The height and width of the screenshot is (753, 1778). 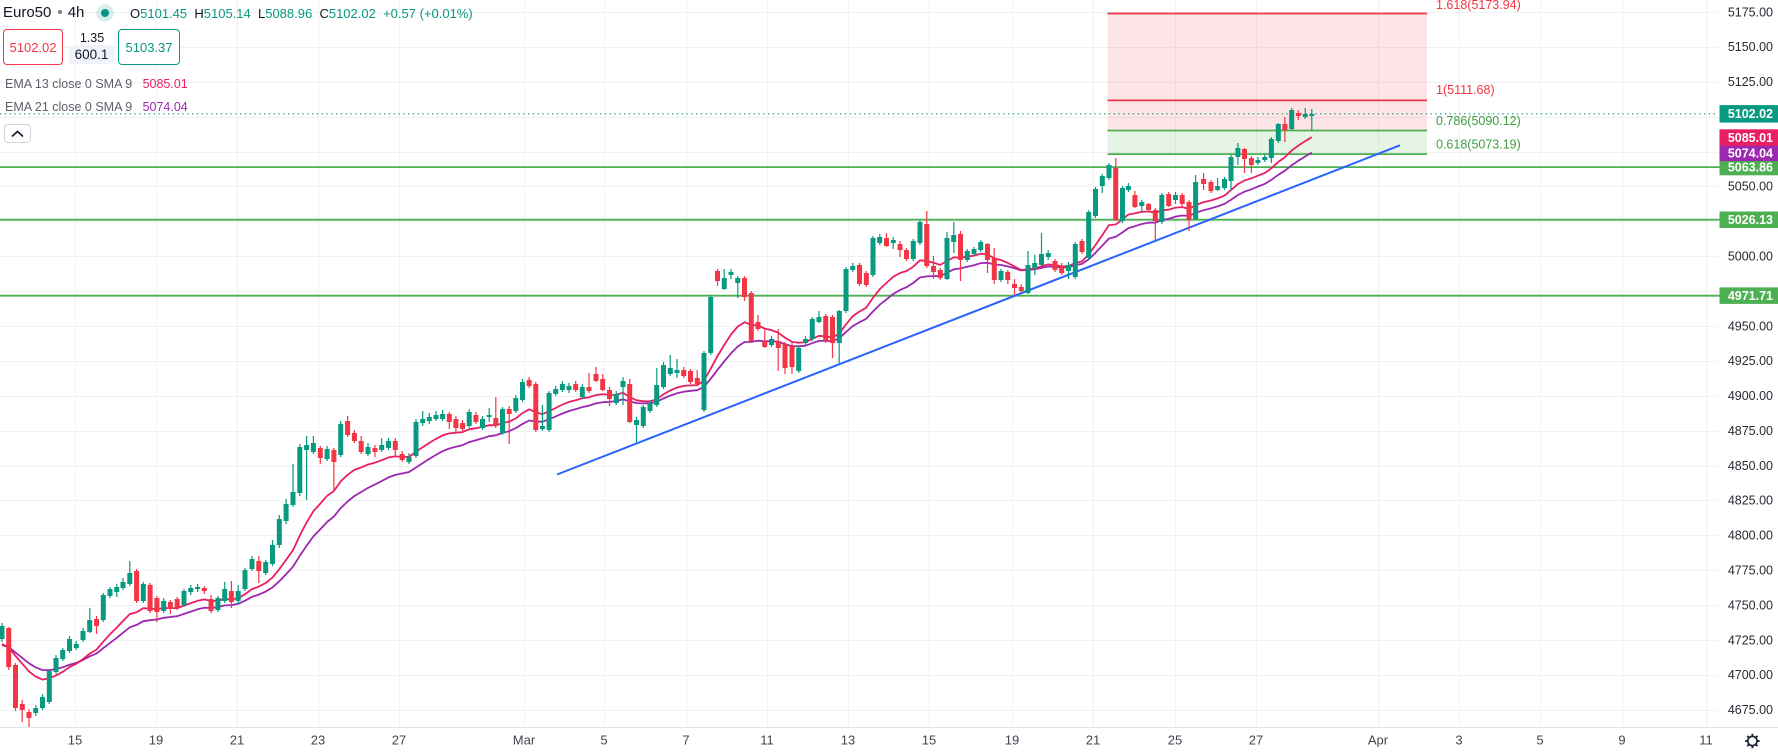 What do you see at coordinates (1750, 12) in the screenshot?
I see `svg-text: 5175.00` at bounding box center [1750, 12].